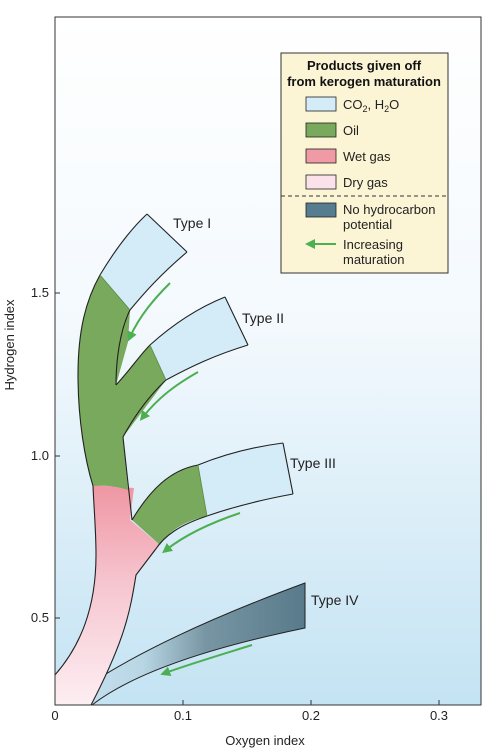 The width and height of the screenshot is (494, 754). What do you see at coordinates (143, 262) in the screenshot?
I see `type1-co2` at bounding box center [143, 262].